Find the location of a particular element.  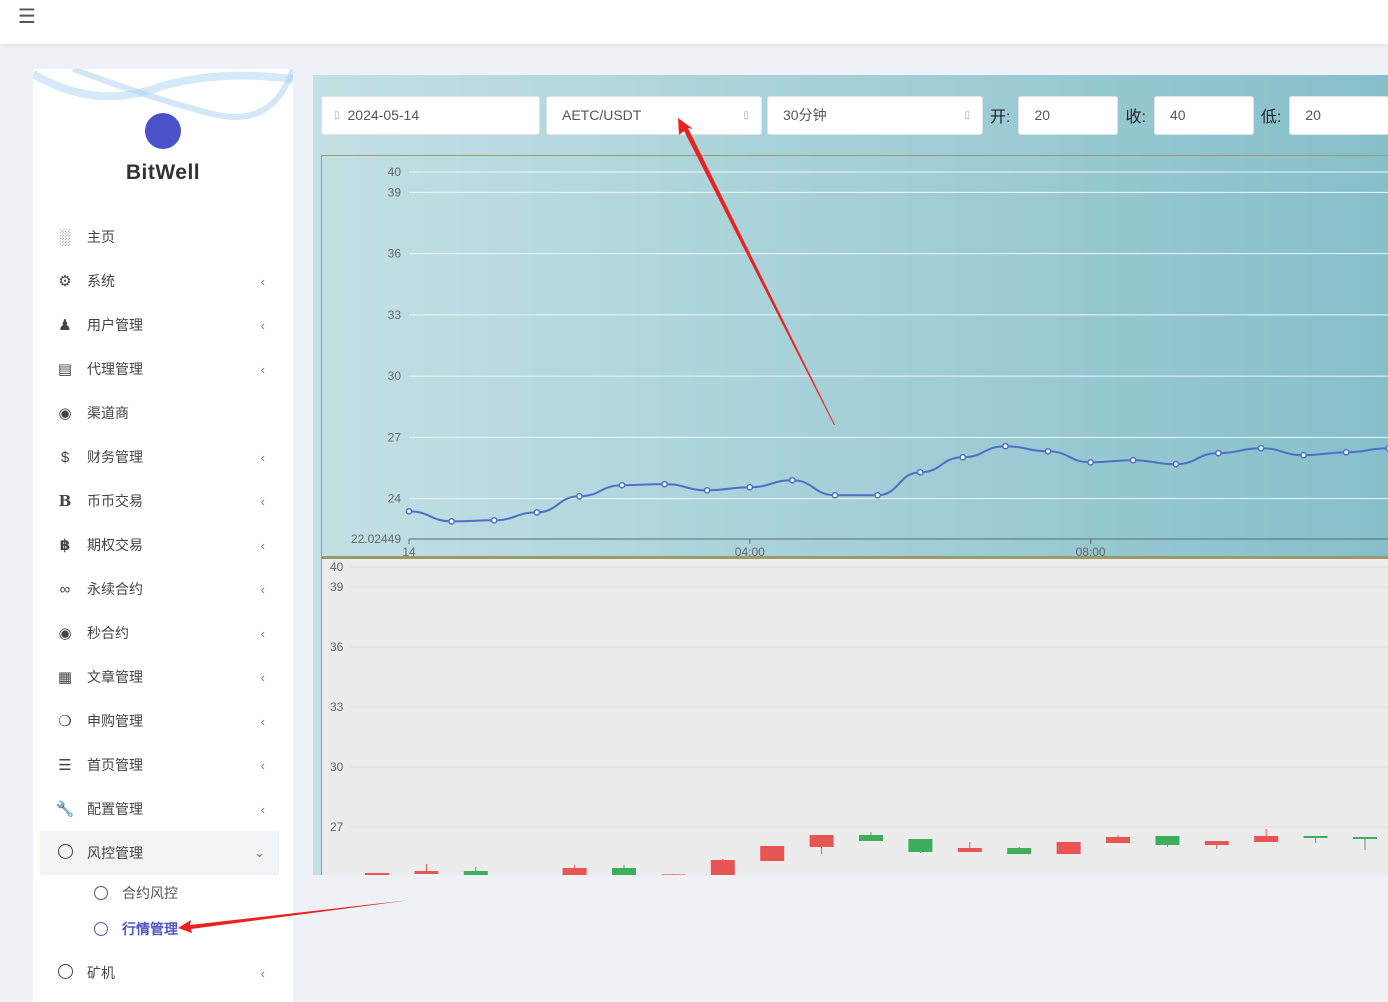

sidebar-subitem: 合约风控 is located at coordinates (159, 893).